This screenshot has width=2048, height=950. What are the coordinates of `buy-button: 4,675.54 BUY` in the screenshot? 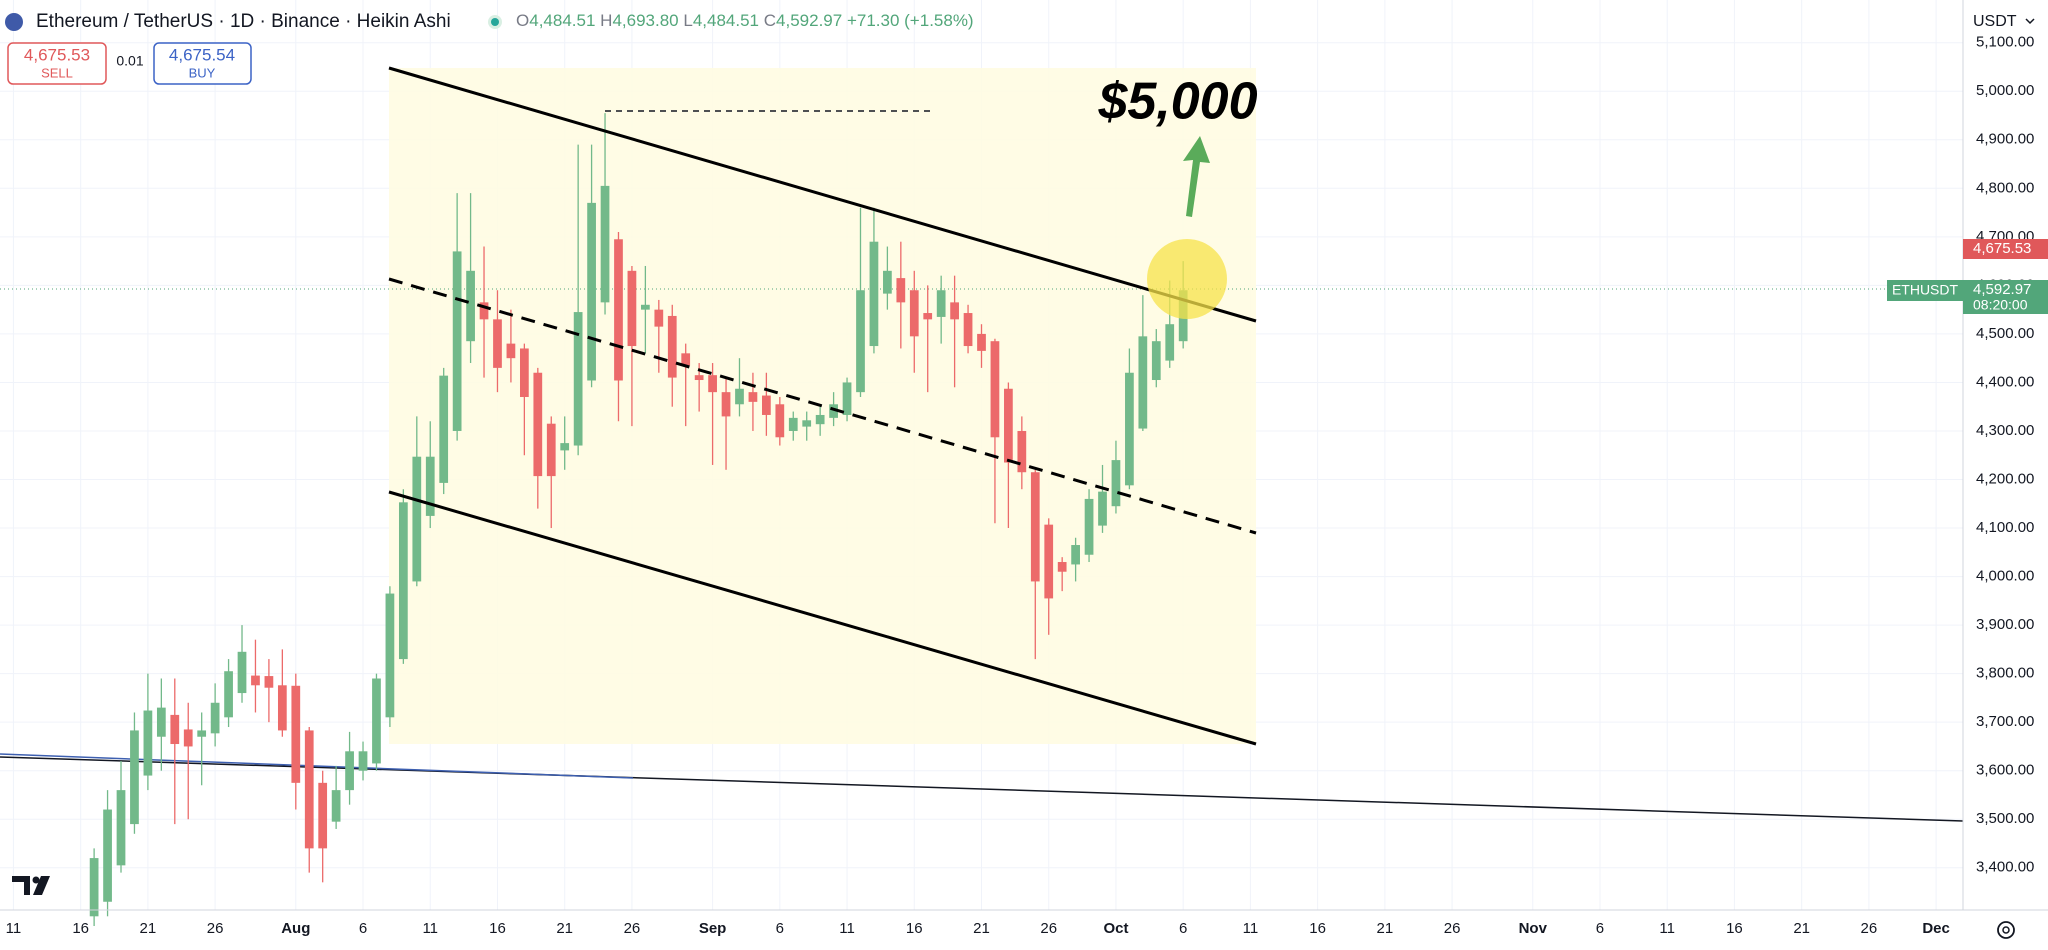 It's located at (202, 63).